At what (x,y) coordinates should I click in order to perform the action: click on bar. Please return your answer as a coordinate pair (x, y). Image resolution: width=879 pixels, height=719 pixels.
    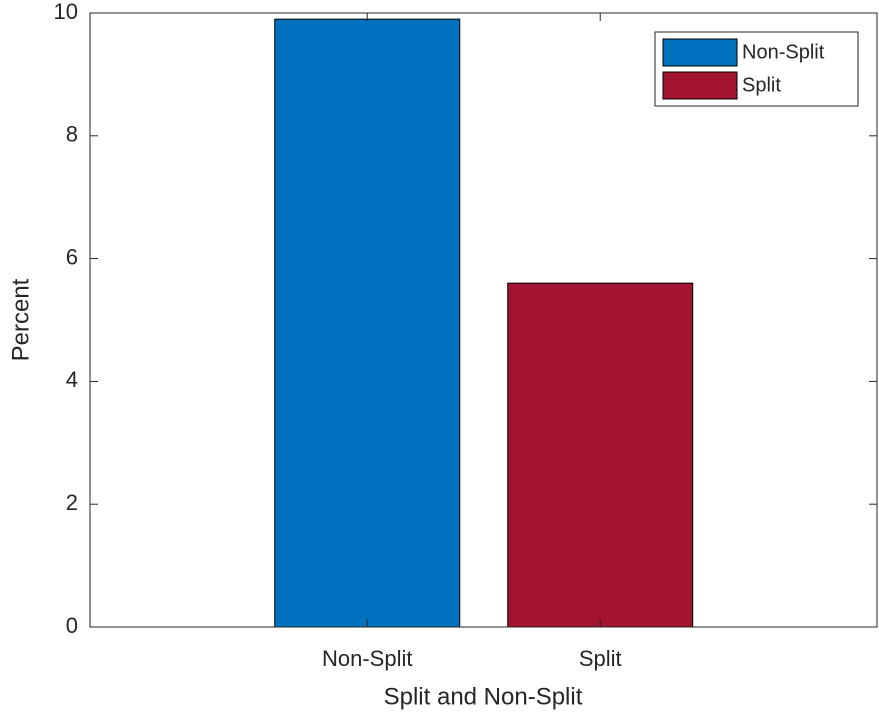
    Looking at the image, I should click on (600, 455).